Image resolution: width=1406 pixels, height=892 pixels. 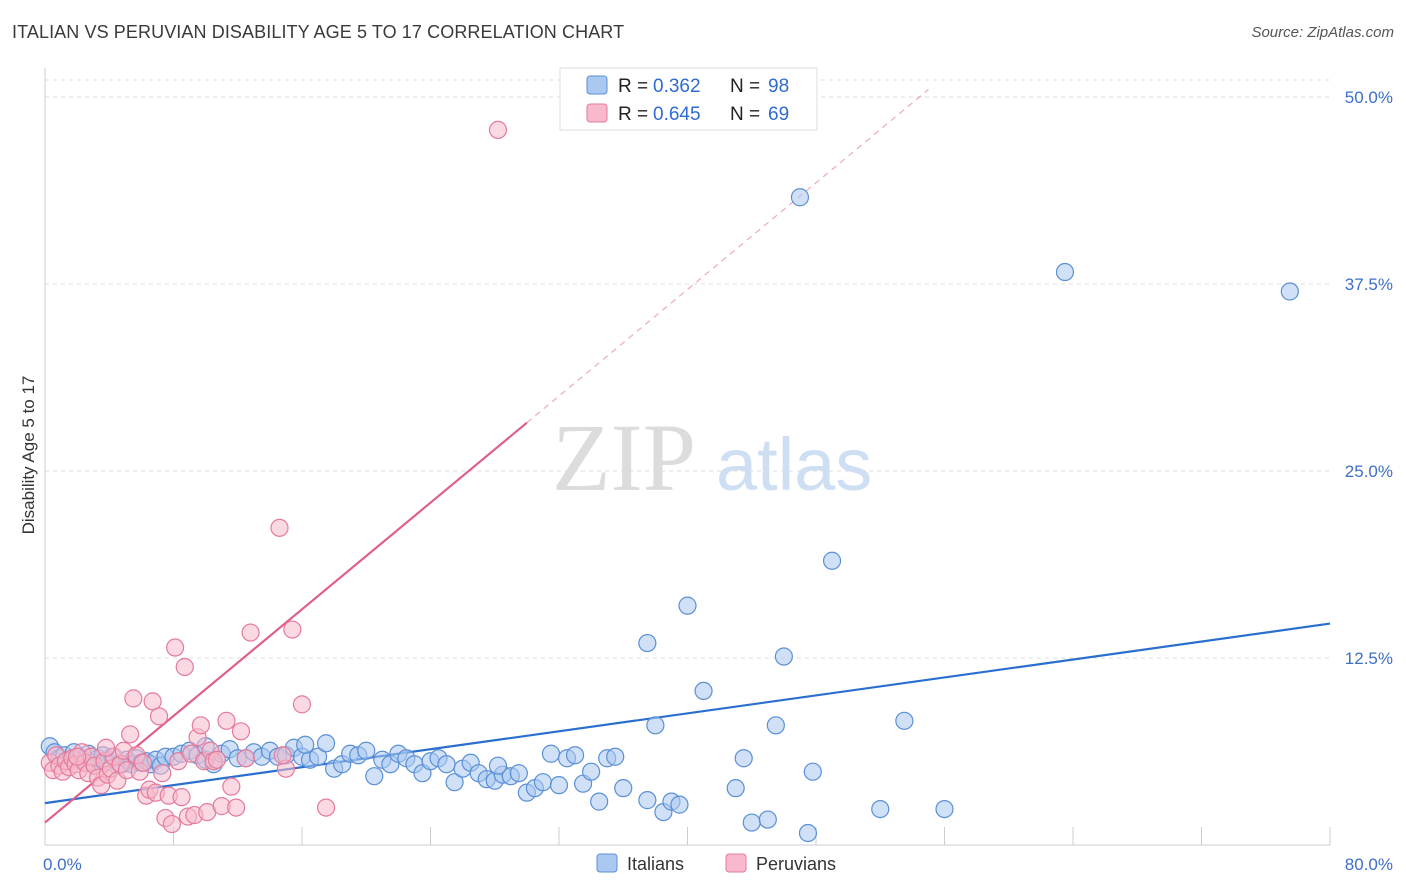 What do you see at coordinates (28, 455) in the screenshot?
I see `y-axis-title: Disability Age 5 to 17` at bounding box center [28, 455].